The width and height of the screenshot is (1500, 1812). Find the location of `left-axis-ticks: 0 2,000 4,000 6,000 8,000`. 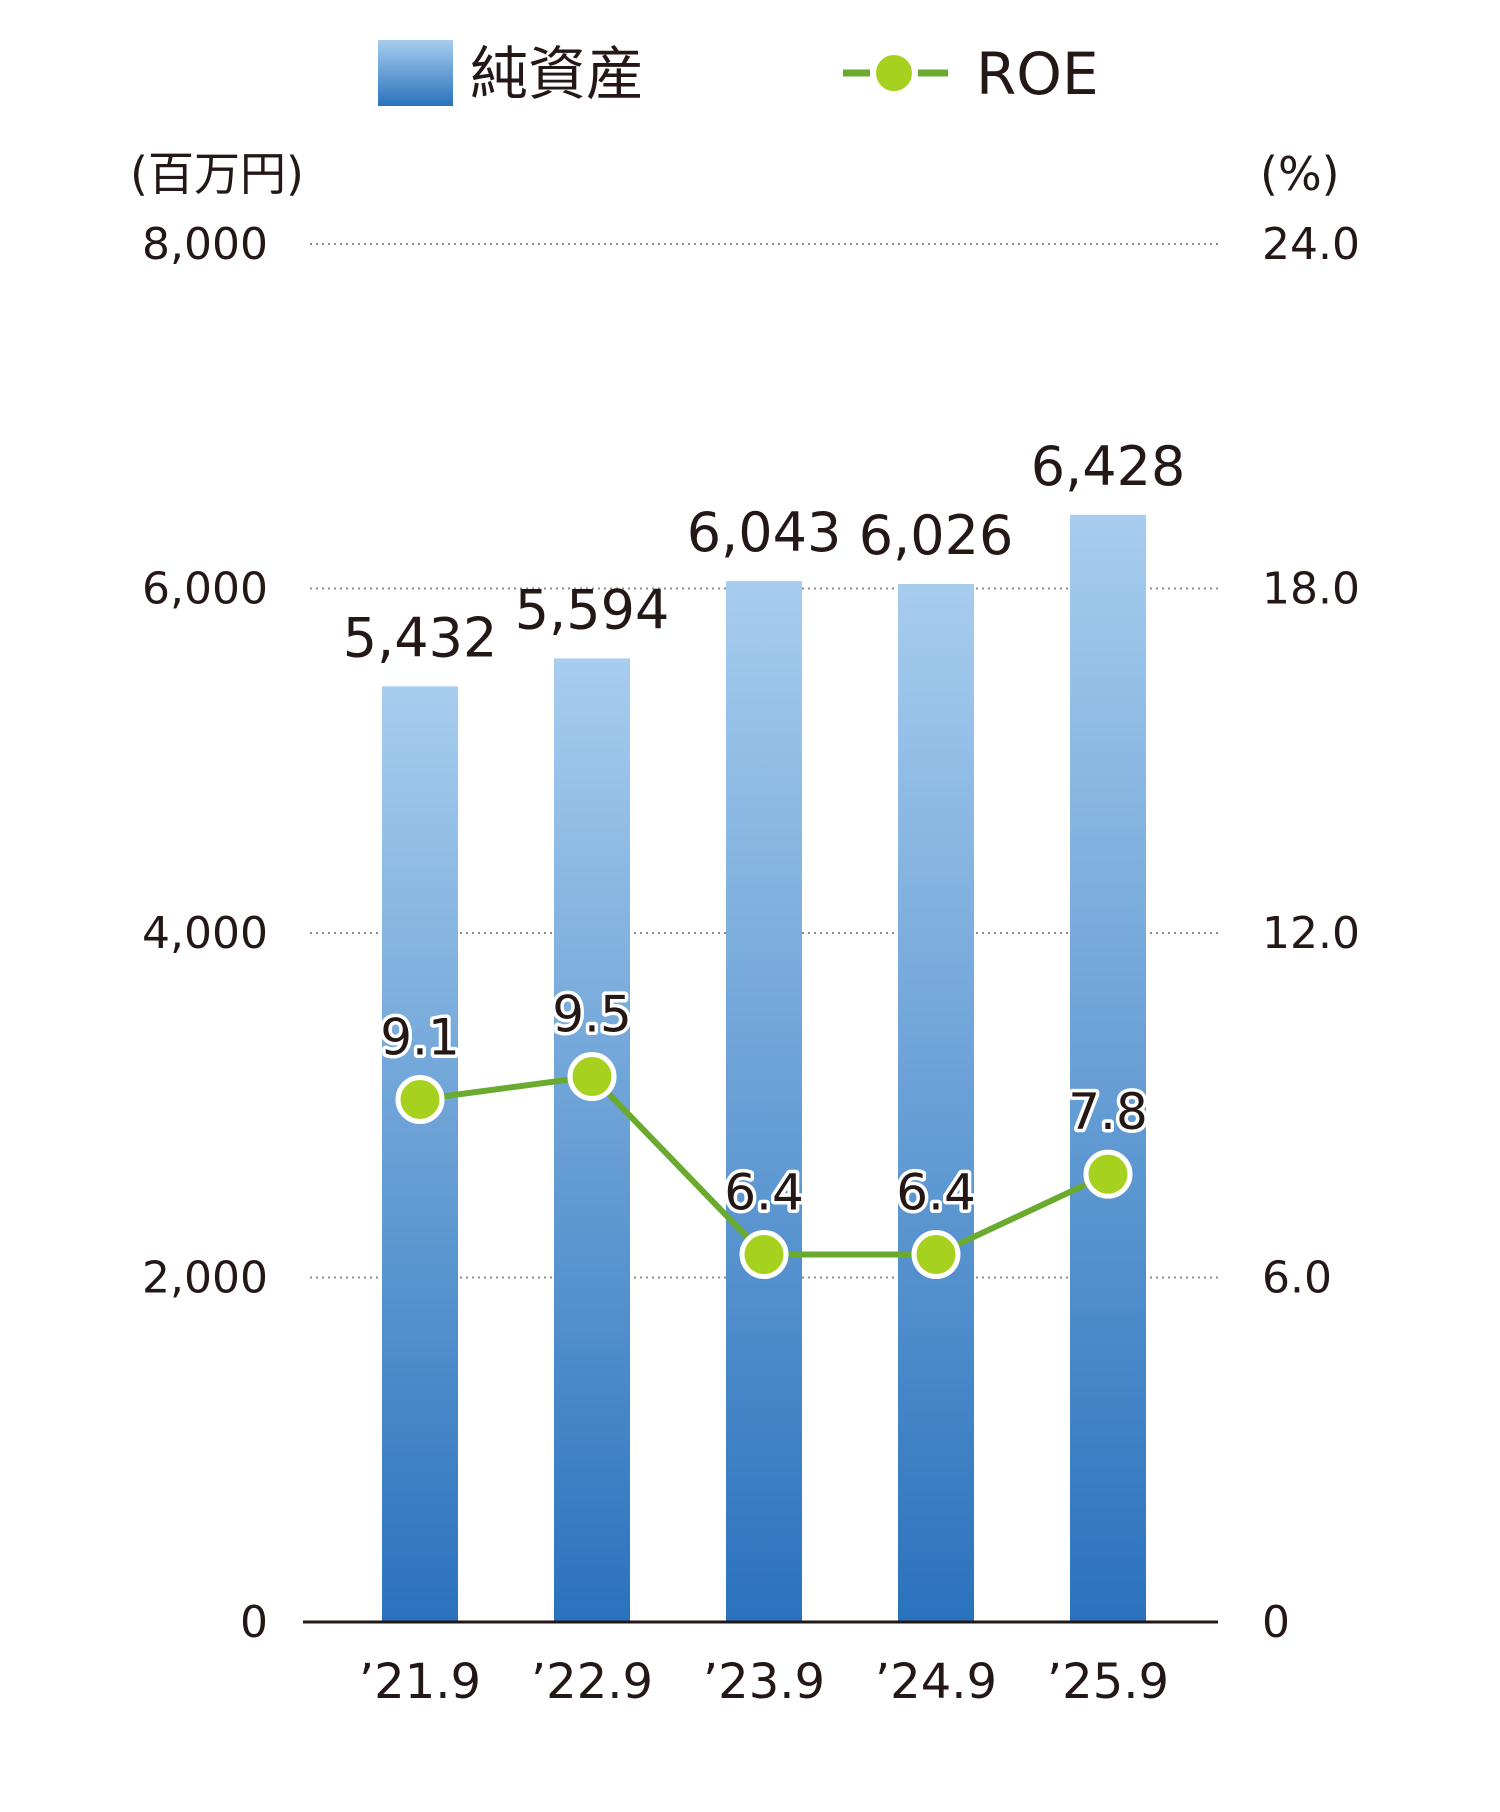

left-axis-ticks: 0 2,000 4,000 6,000 8,000 is located at coordinates (205, 933).